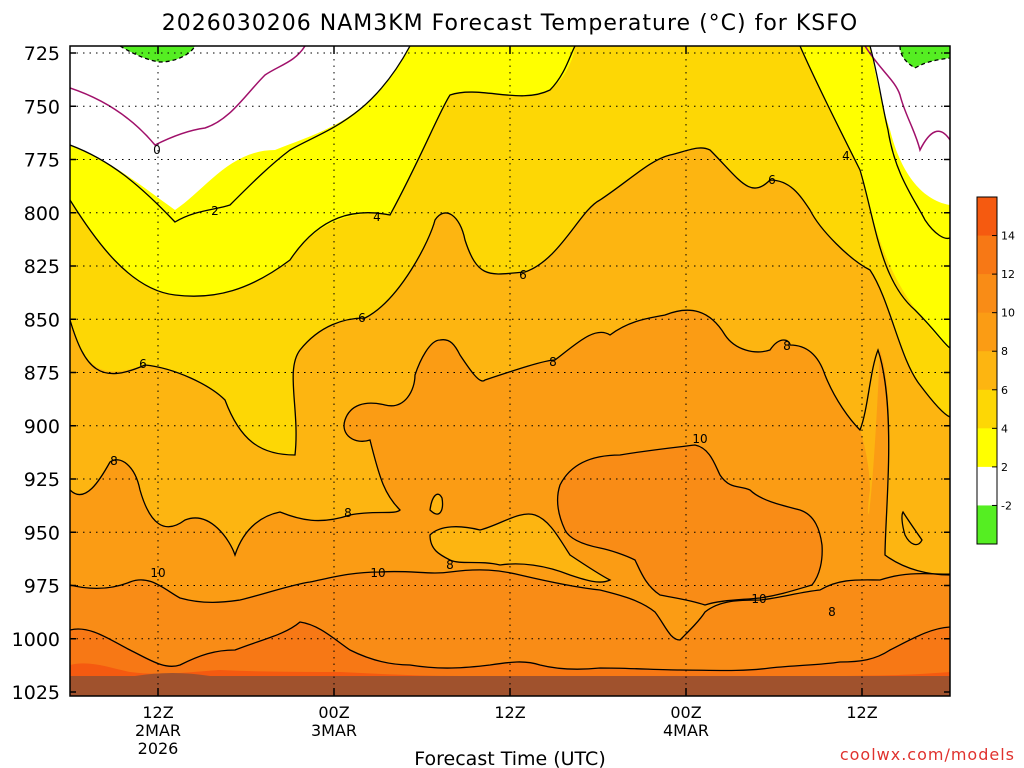 Image resolution: width=1024 pixels, height=768 pixels. I want to click on colorbar: 14 12 10 8 6 4 2 -2, so click(995, 370).